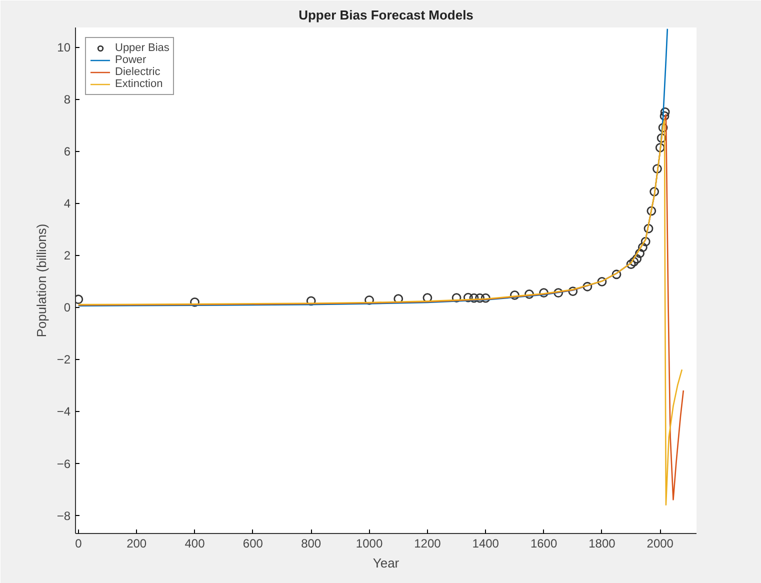 The height and width of the screenshot is (583, 761). Describe the element at coordinates (137, 72) in the screenshot. I see `legend-label: Dielectric` at that location.